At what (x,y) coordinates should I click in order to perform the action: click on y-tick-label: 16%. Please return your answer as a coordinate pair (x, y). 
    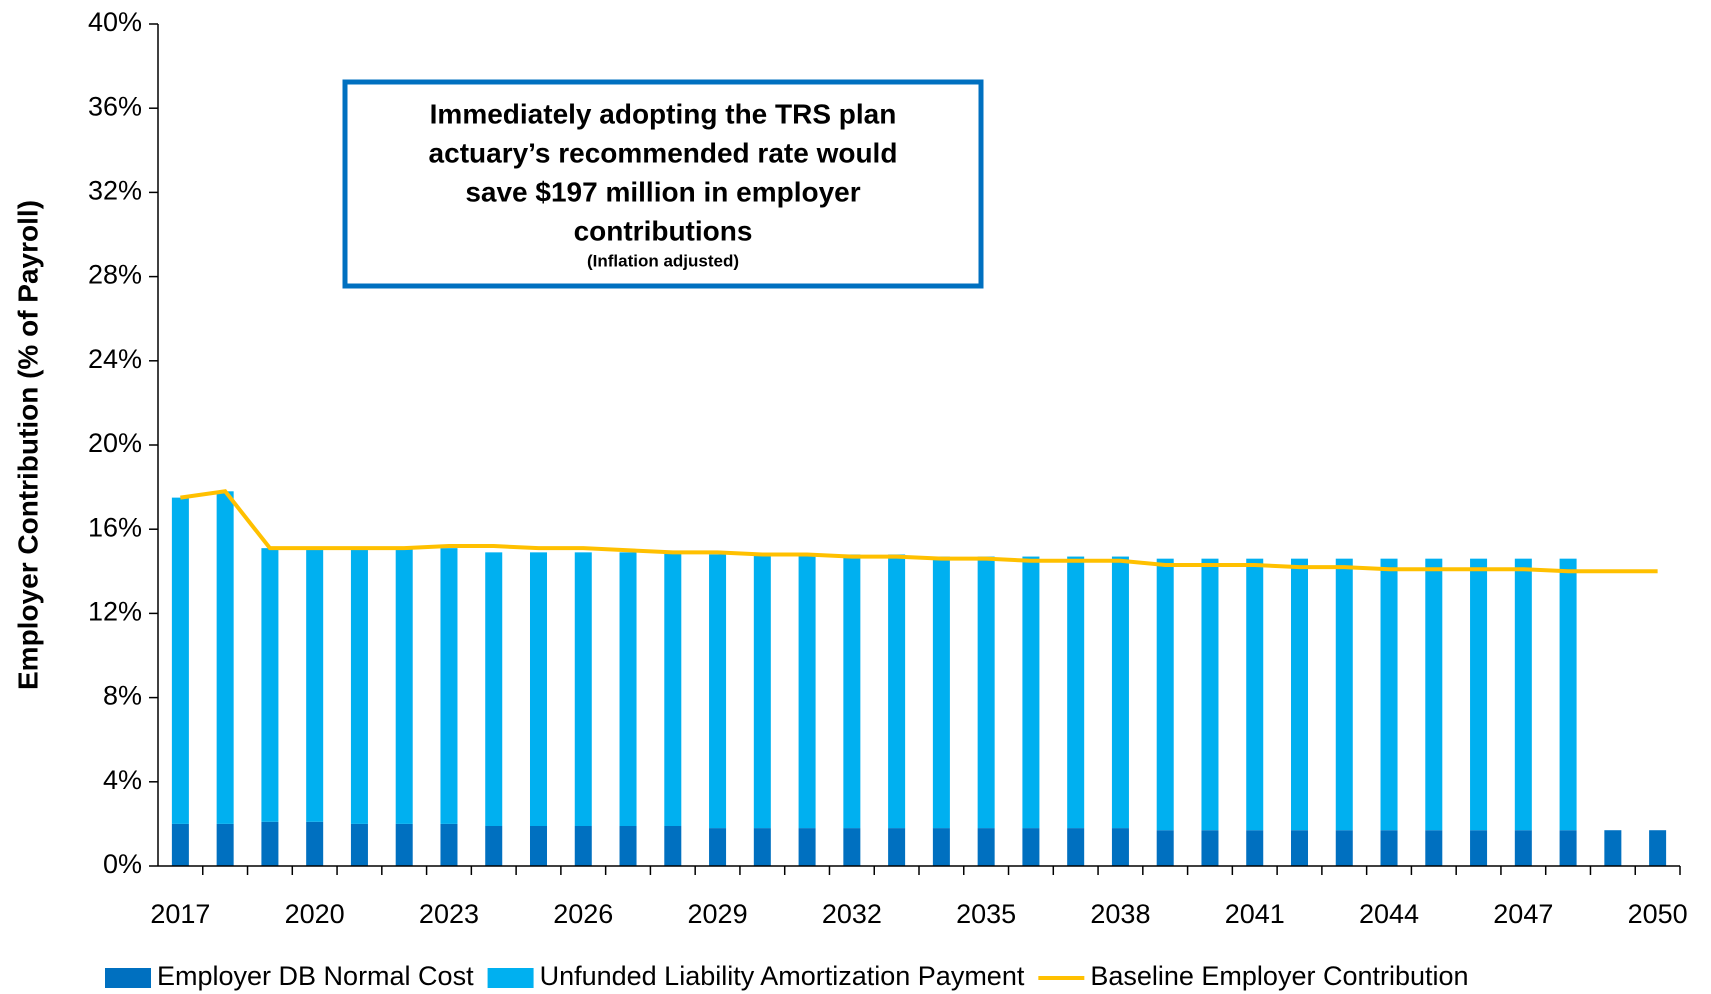
    Looking at the image, I should click on (115, 527).